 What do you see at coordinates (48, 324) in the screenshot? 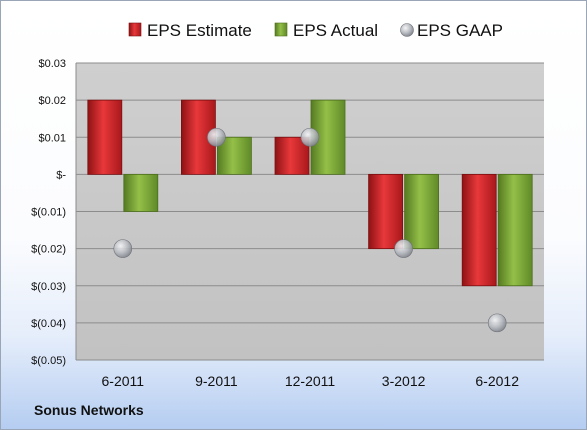
I see `y-tick-label: $(0.04)` at bounding box center [48, 324].